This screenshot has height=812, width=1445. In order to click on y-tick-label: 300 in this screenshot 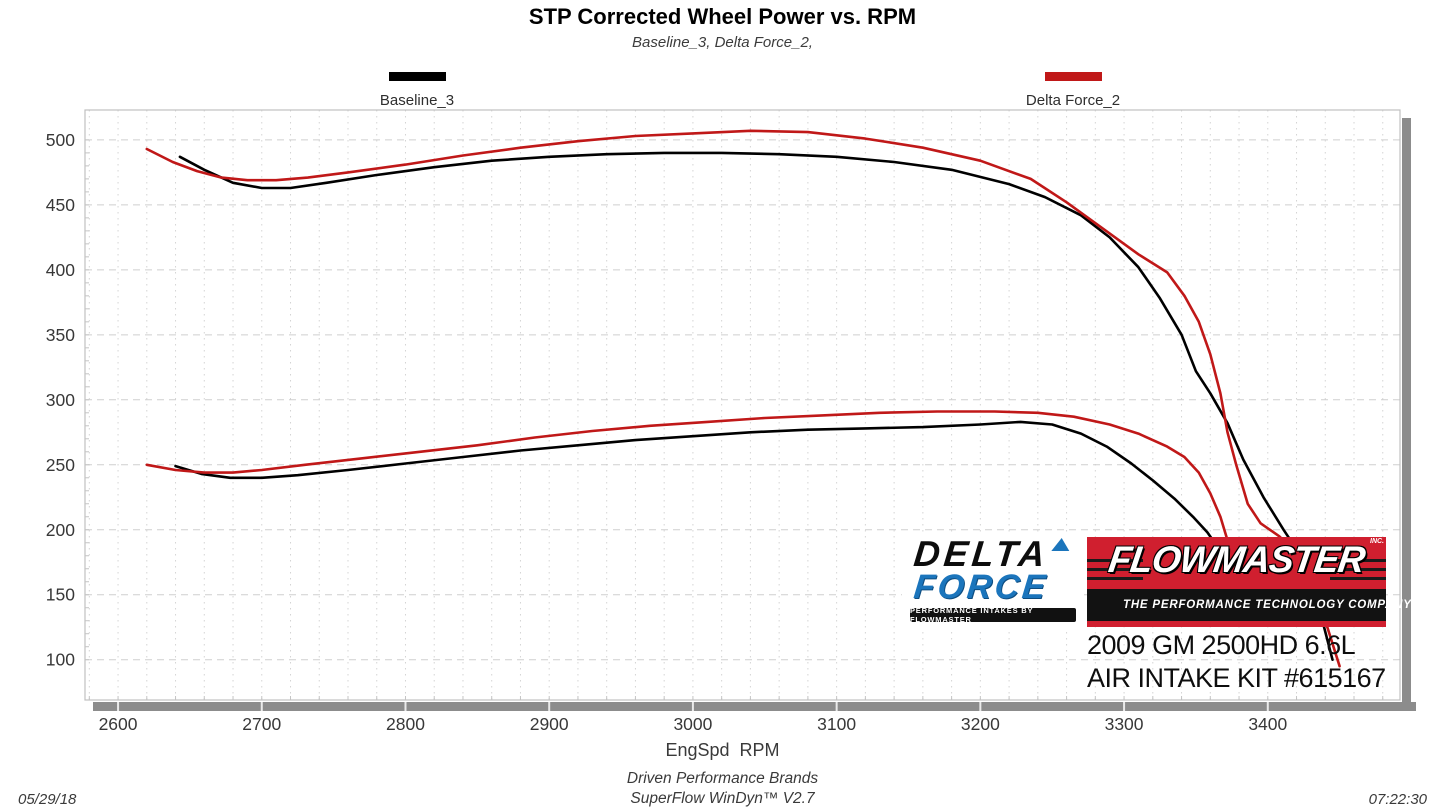, I will do `click(60, 400)`.